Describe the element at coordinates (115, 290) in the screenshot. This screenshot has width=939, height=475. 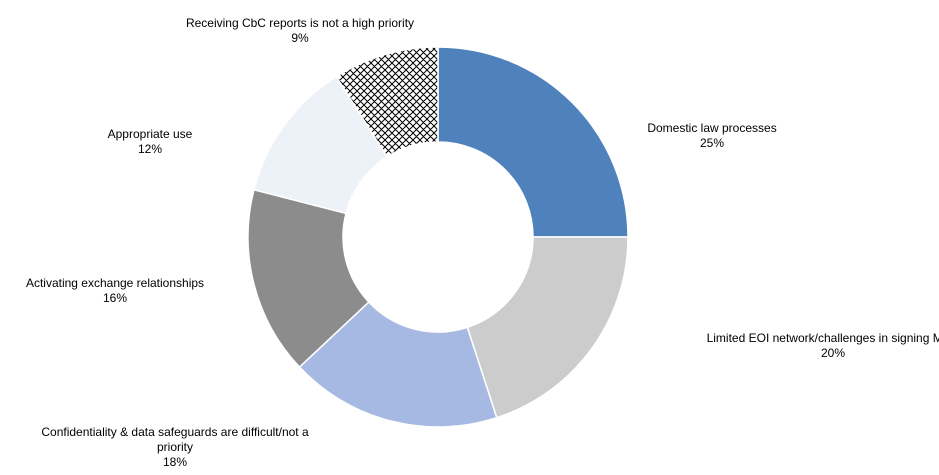
I see `slice-label-activating-exchange-relationships: Activating exchange relationships 16%` at that location.